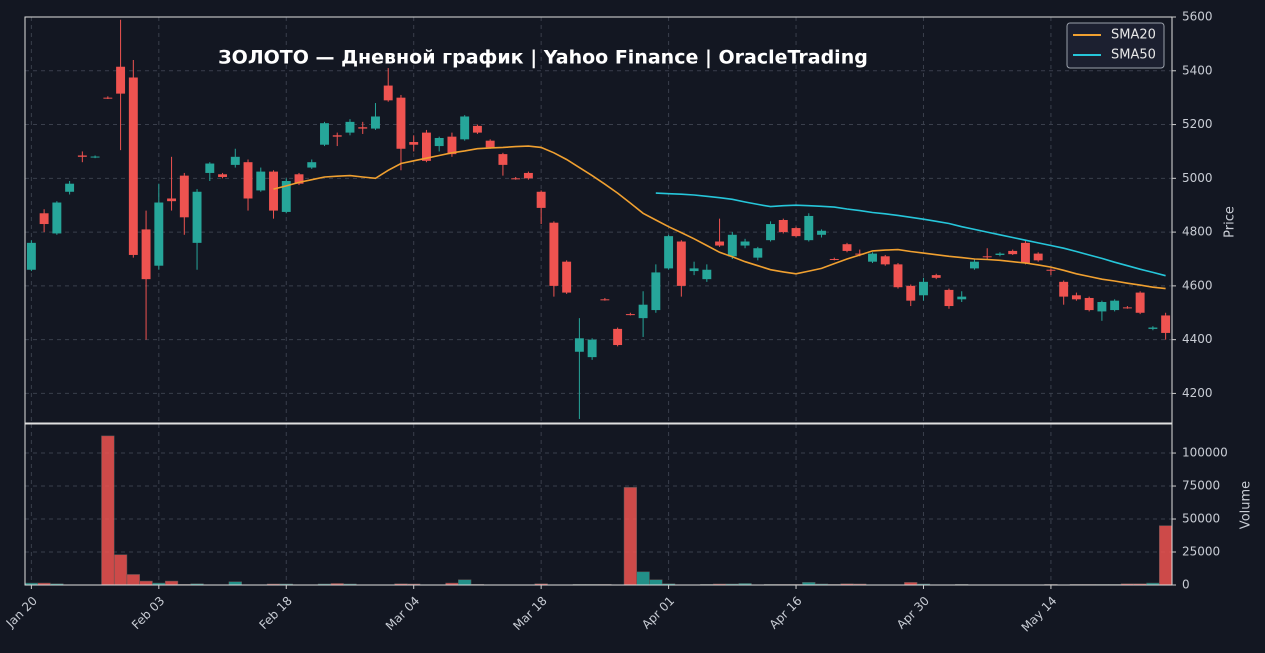 The width and height of the screenshot is (1265, 653). I want to click on y-tick-label: 5600, so click(1197, 17).